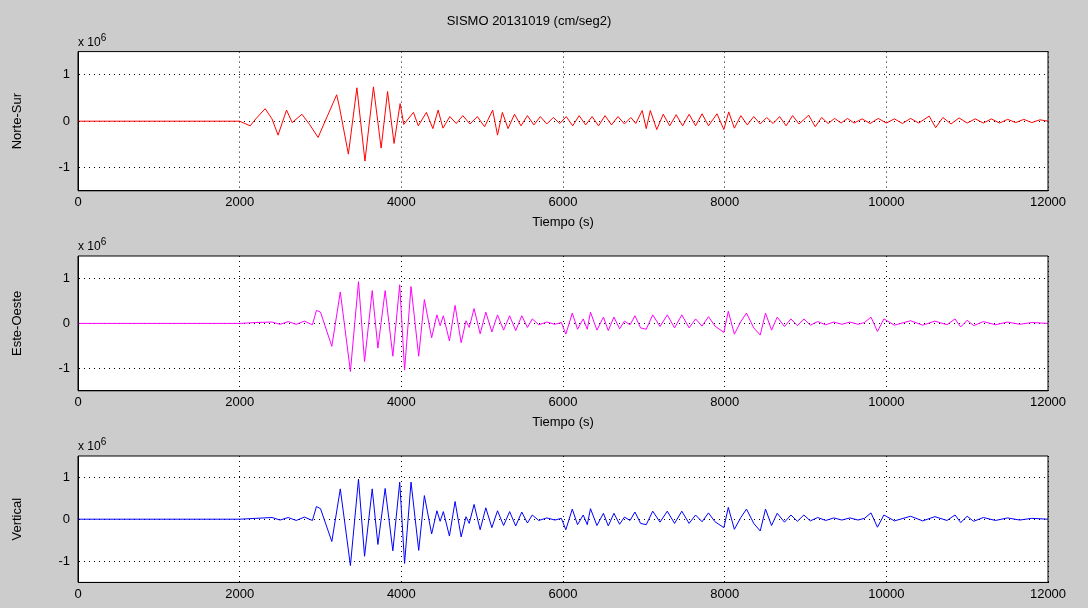  What do you see at coordinates (17, 121) in the screenshot?
I see `y-axis-title: Norte-Sur` at bounding box center [17, 121].